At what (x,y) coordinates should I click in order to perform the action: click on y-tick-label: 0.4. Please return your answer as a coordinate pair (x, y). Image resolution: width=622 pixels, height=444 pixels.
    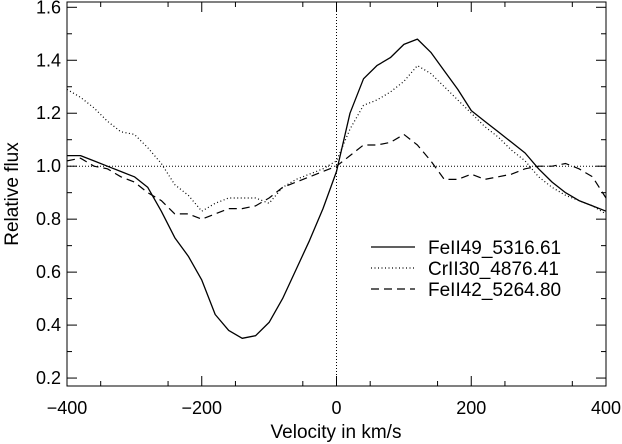
    Looking at the image, I should click on (48, 325).